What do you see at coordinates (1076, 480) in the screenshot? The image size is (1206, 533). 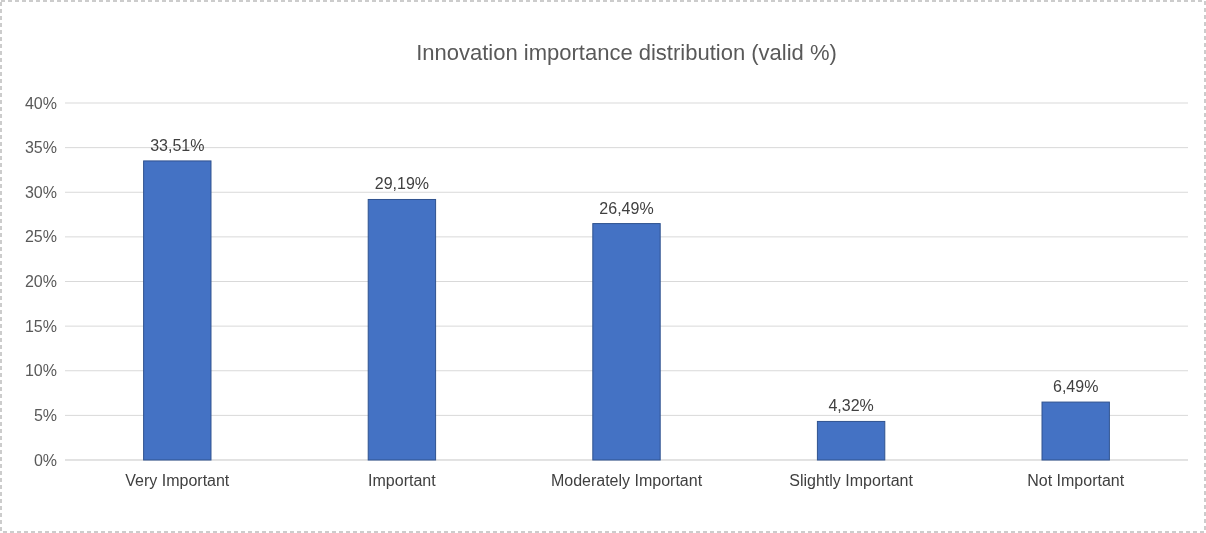 I see `x-tick-label: Not Important` at bounding box center [1076, 480].